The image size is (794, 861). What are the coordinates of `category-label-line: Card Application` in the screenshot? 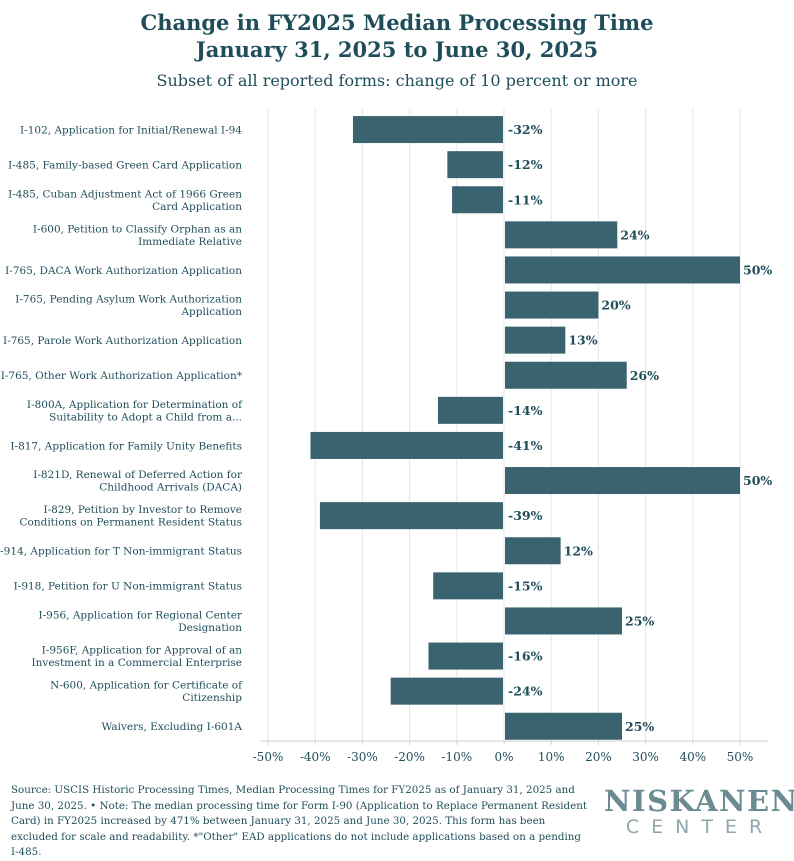 It's located at (197, 207).